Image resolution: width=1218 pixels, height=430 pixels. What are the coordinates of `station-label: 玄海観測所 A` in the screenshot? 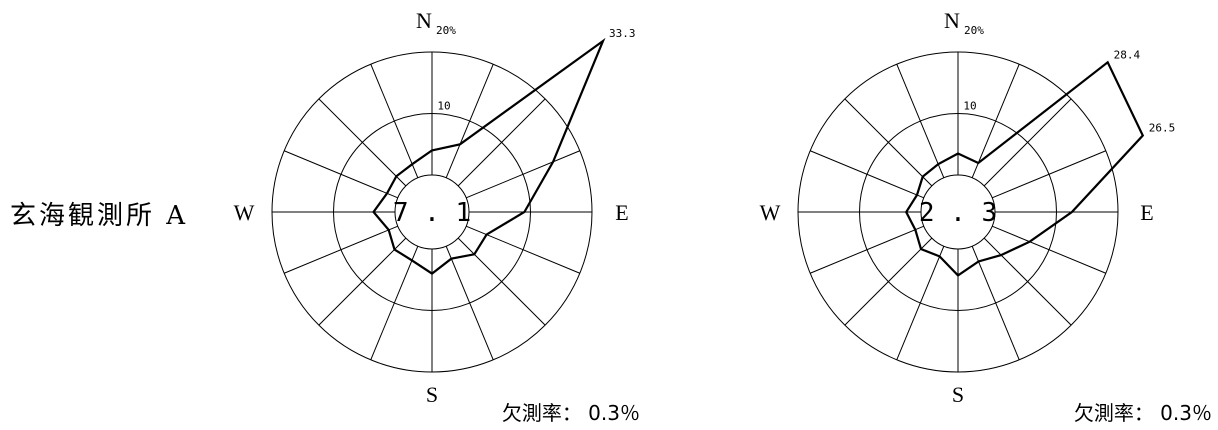 It's located at (99, 216).